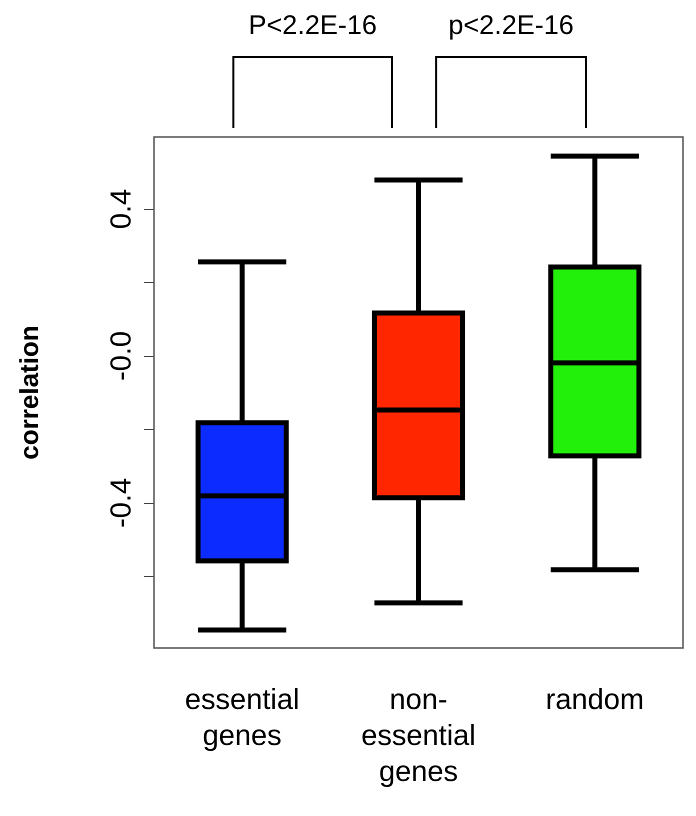 This screenshot has width=696, height=816. What do you see at coordinates (418, 736) in the screenshot?
I see `x-tick-label: non- essential genes` at bounding box center [418, 736].